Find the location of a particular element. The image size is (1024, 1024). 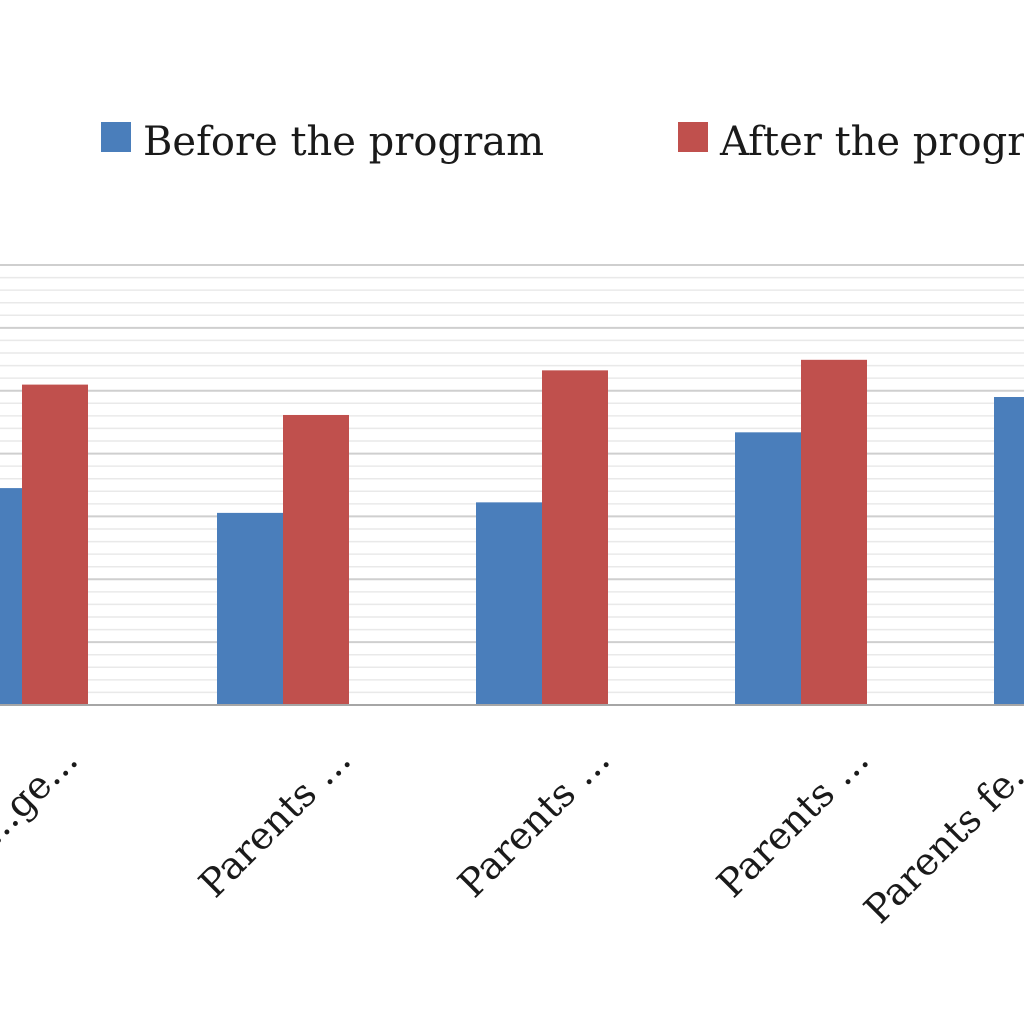

legend-label-before: Before the program is located at coordinates (343, 142).